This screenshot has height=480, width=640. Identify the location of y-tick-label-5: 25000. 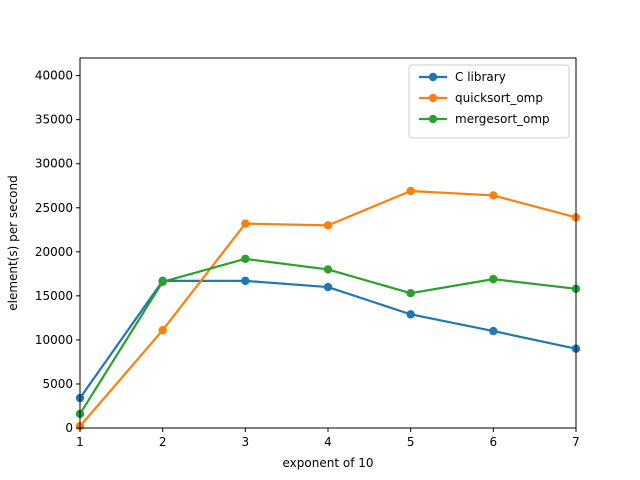
(54, 208).